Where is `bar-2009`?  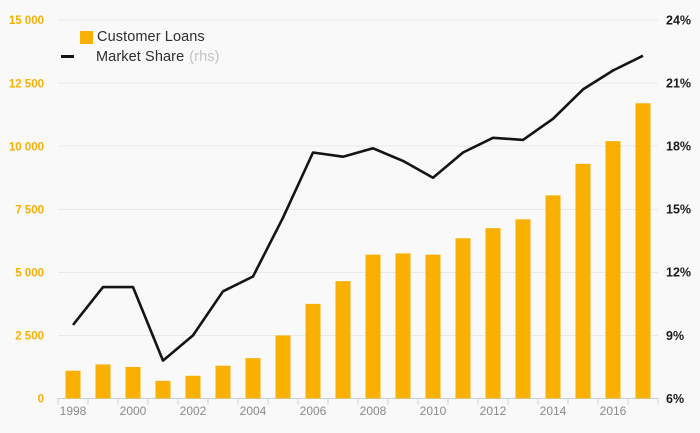 bar-2009 is located at coordinates (403, 326).